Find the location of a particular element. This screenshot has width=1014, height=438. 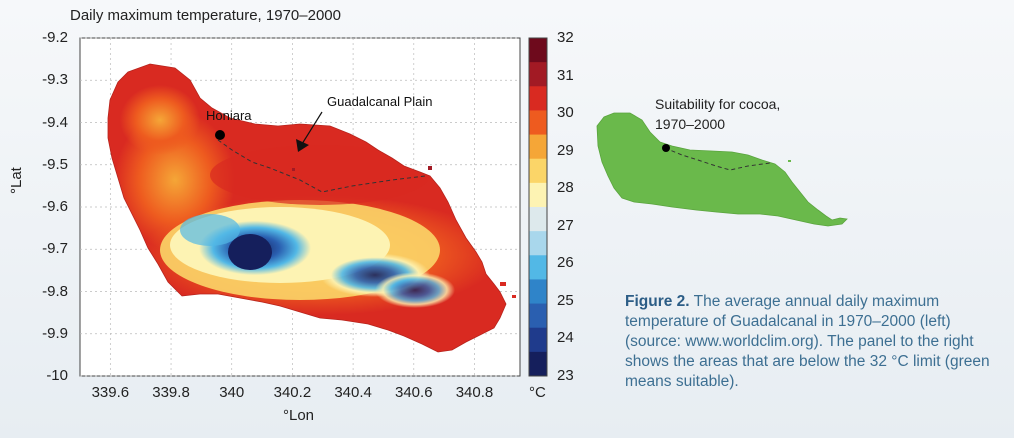

colorbar-tick-label: 23 is located at coordinates (565, 375).